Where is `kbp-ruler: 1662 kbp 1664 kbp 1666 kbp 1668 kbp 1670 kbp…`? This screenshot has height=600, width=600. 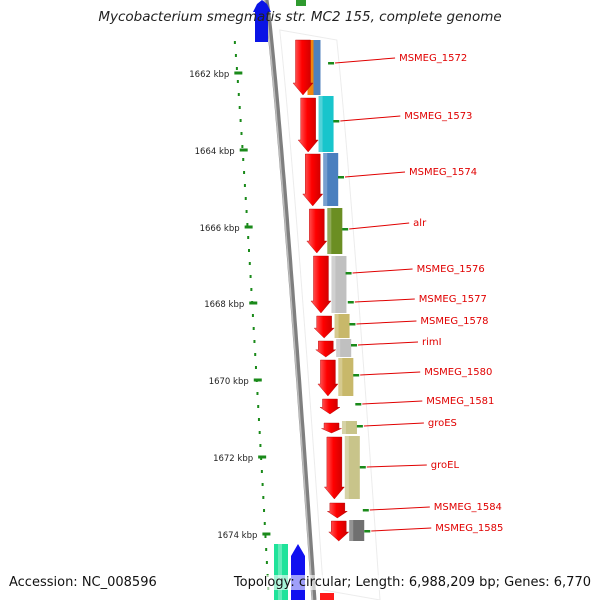 kbp-ruler: 1662 kbp 1664 kbp 1666 kbp 1668 kbp 1670 kbp… is located at coordinates (230, 305).